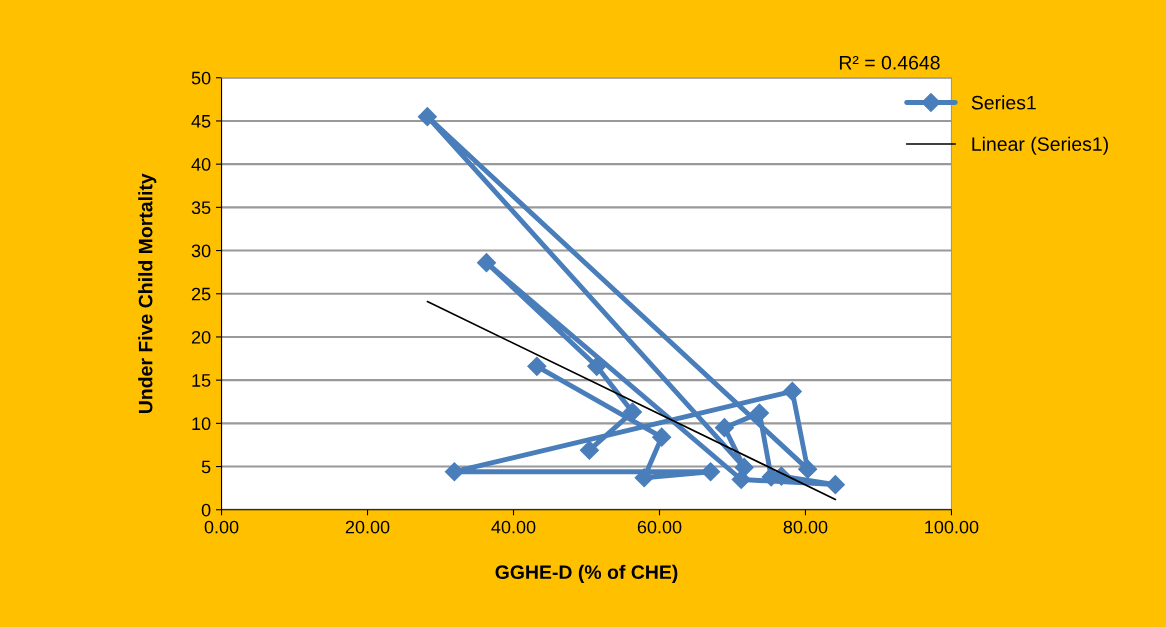 The width and height of the screenshot is (1166, 627). I want to click on x-axis-title: GGHE-D (% of CHE), so click(586, 573).